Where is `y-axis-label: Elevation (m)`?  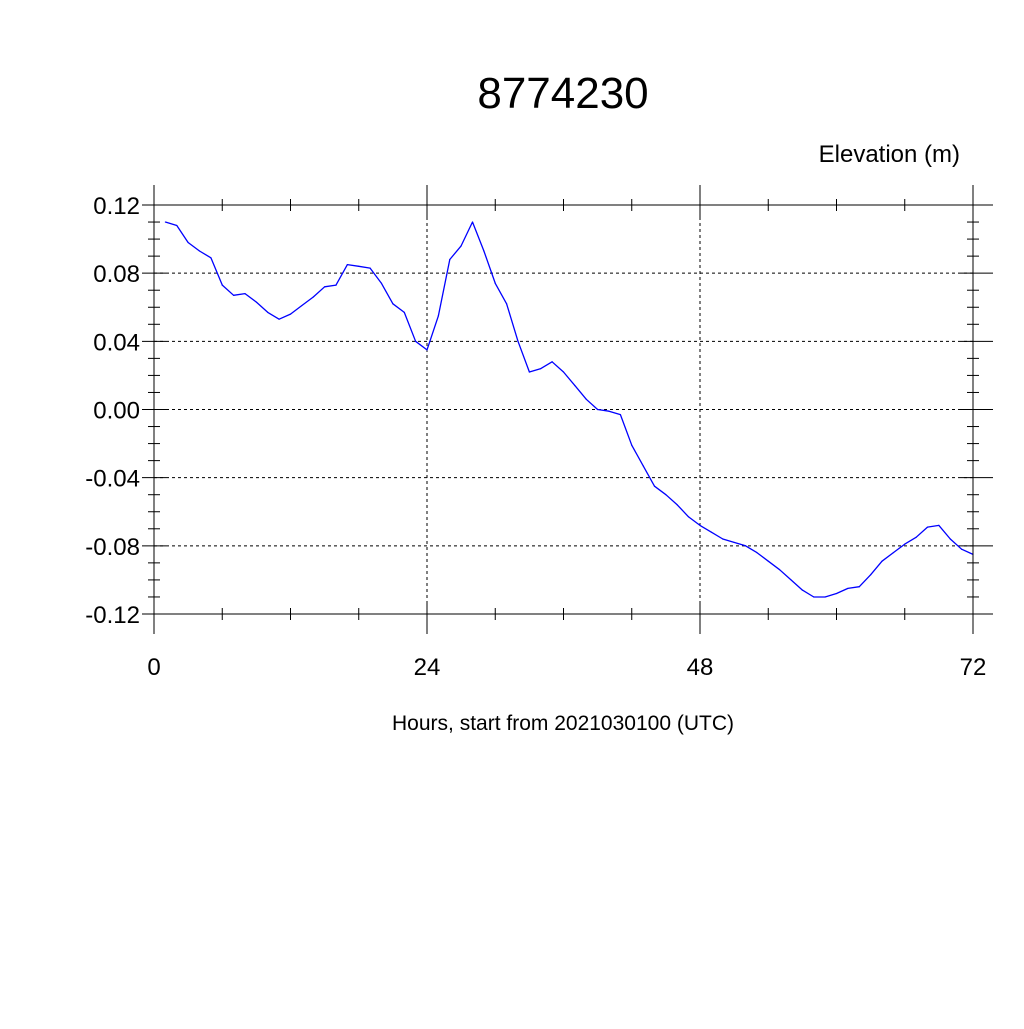
y-axis-label: Elevation (m) is located at coordinates (889, 154).